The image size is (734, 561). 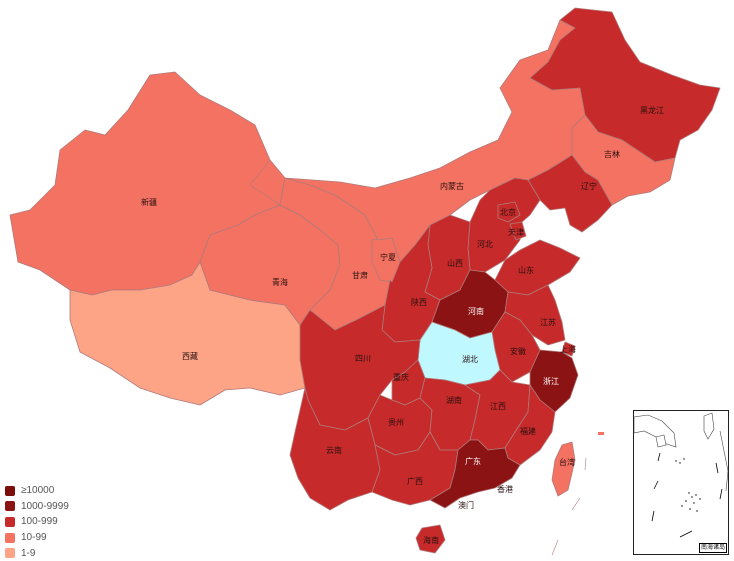 I want to click on province-beijing, so click(x=509, y=212).